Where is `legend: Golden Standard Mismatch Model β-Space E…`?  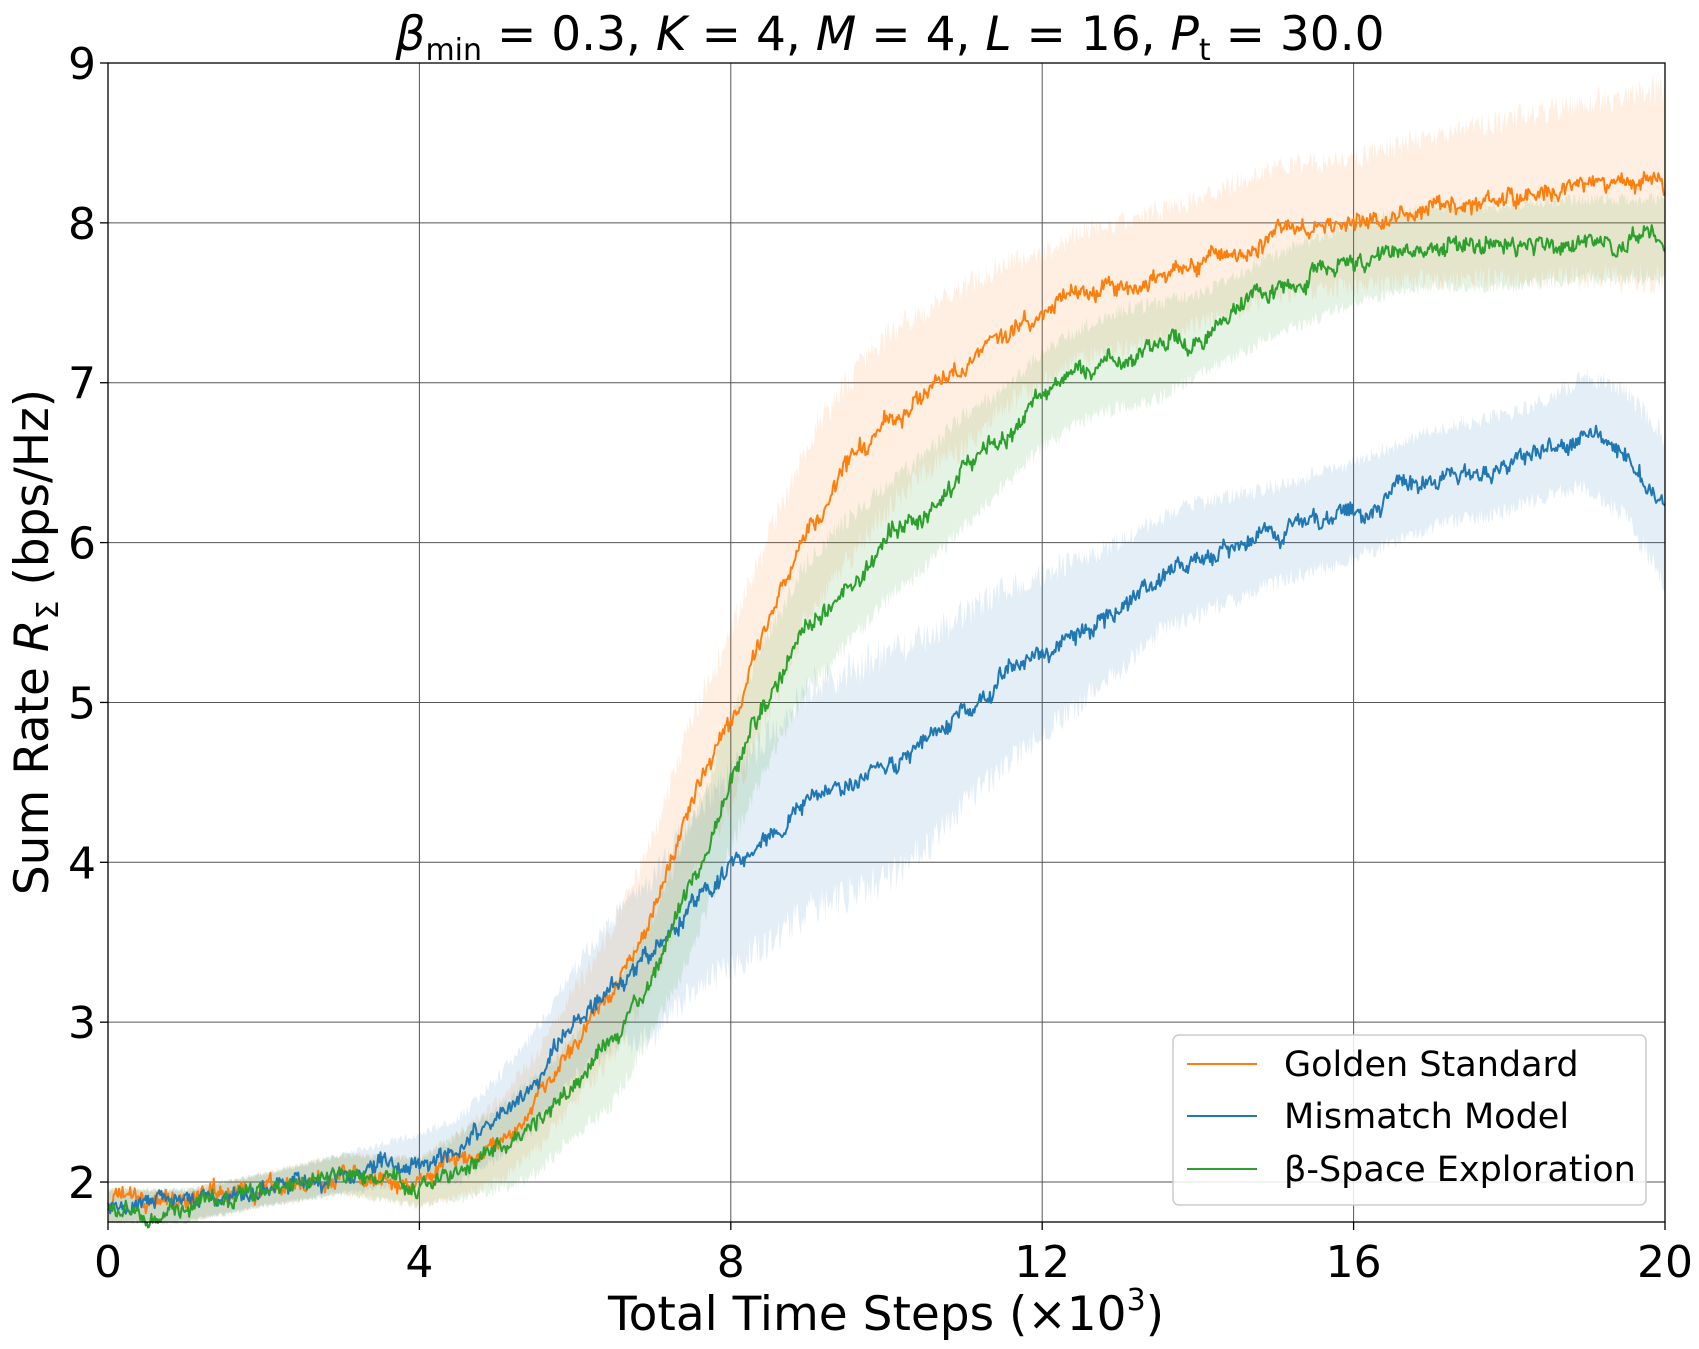 legend: Golden Standard Mismatch Model β-Space E… is located at coordinates (1409, 1120).